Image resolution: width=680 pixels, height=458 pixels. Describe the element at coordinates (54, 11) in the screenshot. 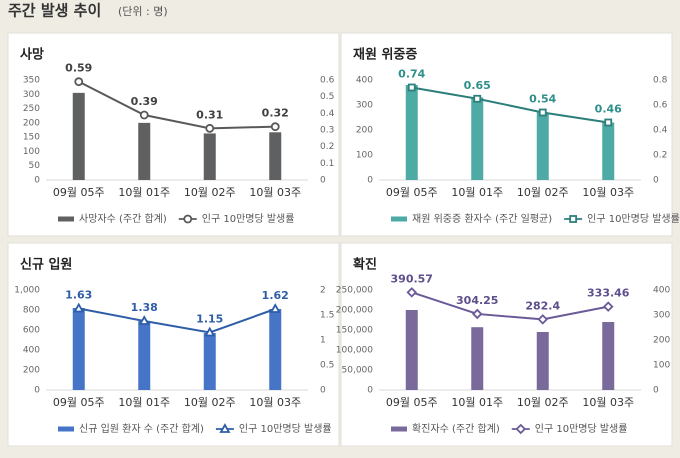

I see `page-title: 주간 발생 추이` at that location.